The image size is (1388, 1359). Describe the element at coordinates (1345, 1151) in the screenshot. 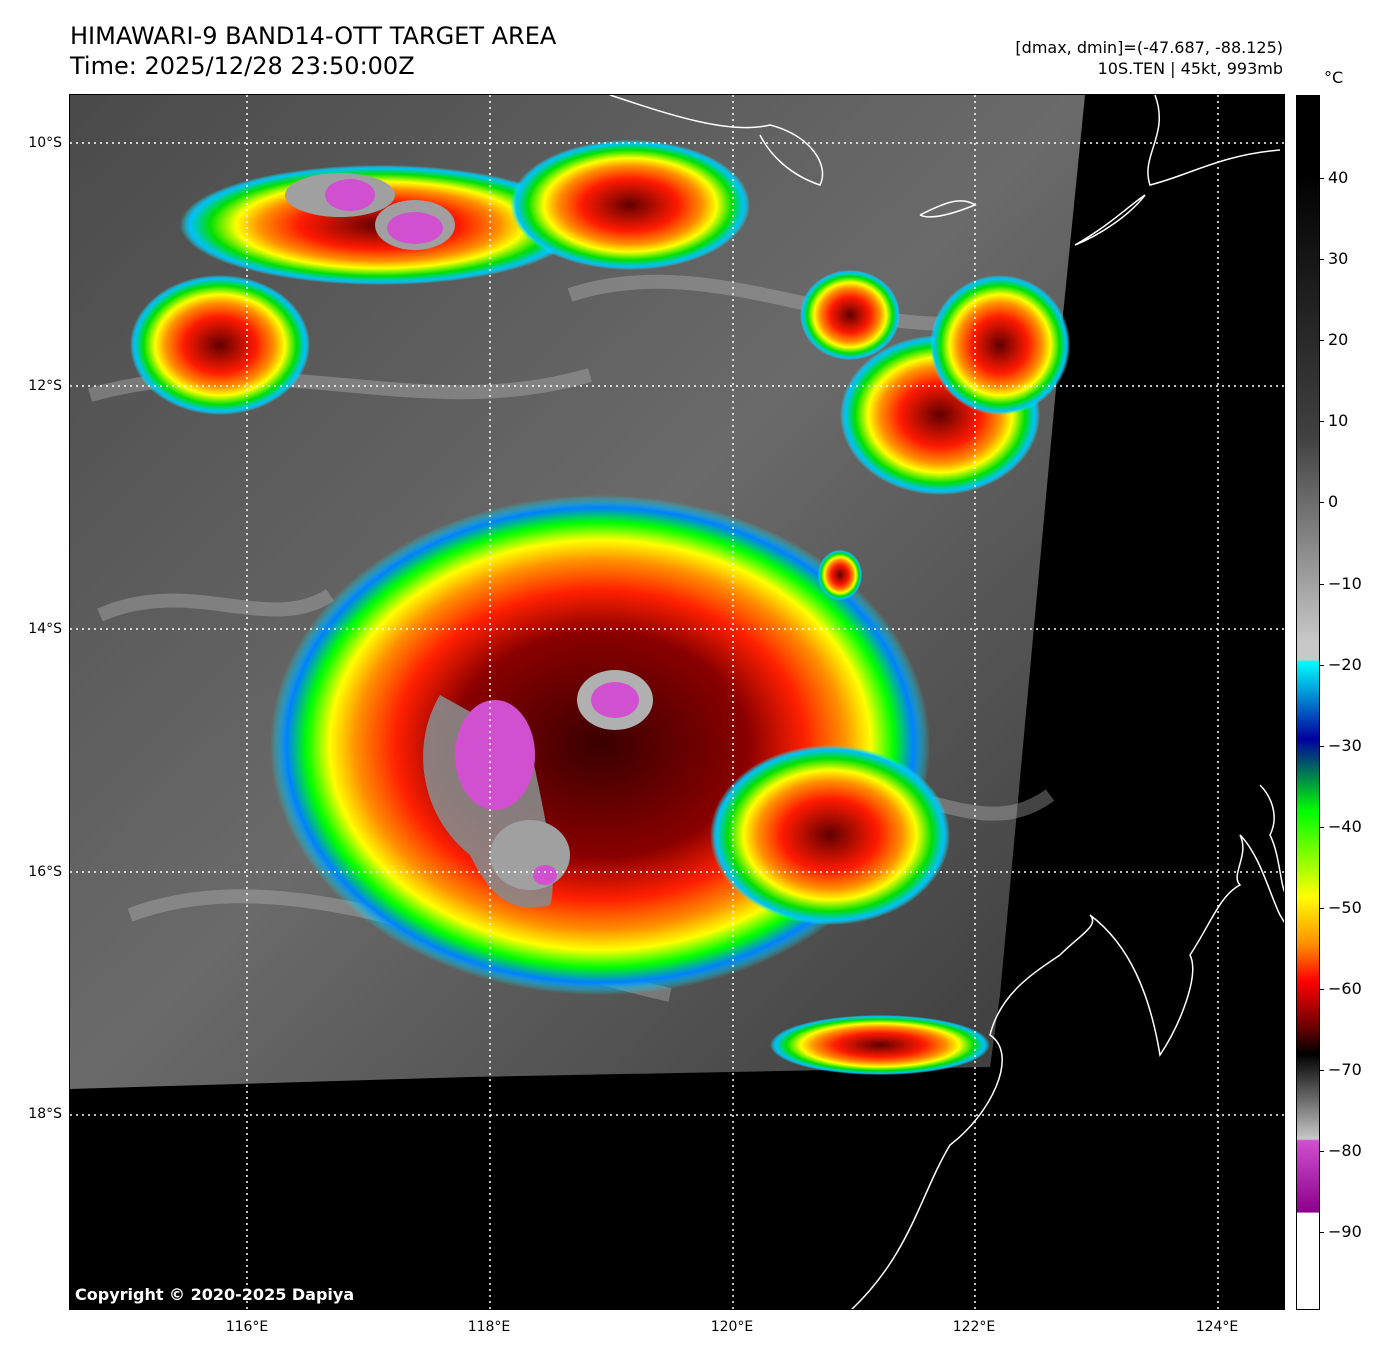

I see `colorbar-tick-label: −80` at that location.